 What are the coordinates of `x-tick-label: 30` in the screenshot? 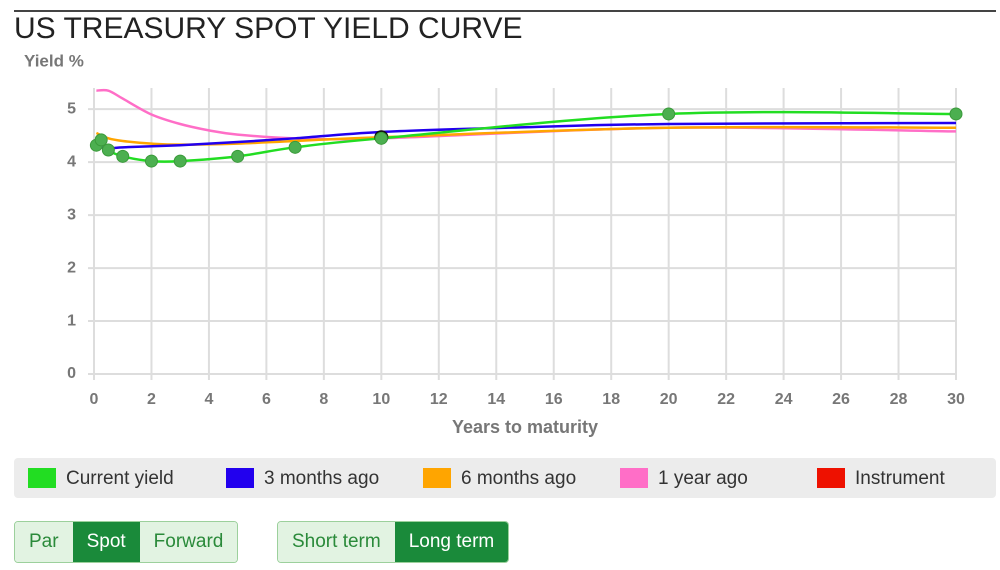 It's located at (956, 399).